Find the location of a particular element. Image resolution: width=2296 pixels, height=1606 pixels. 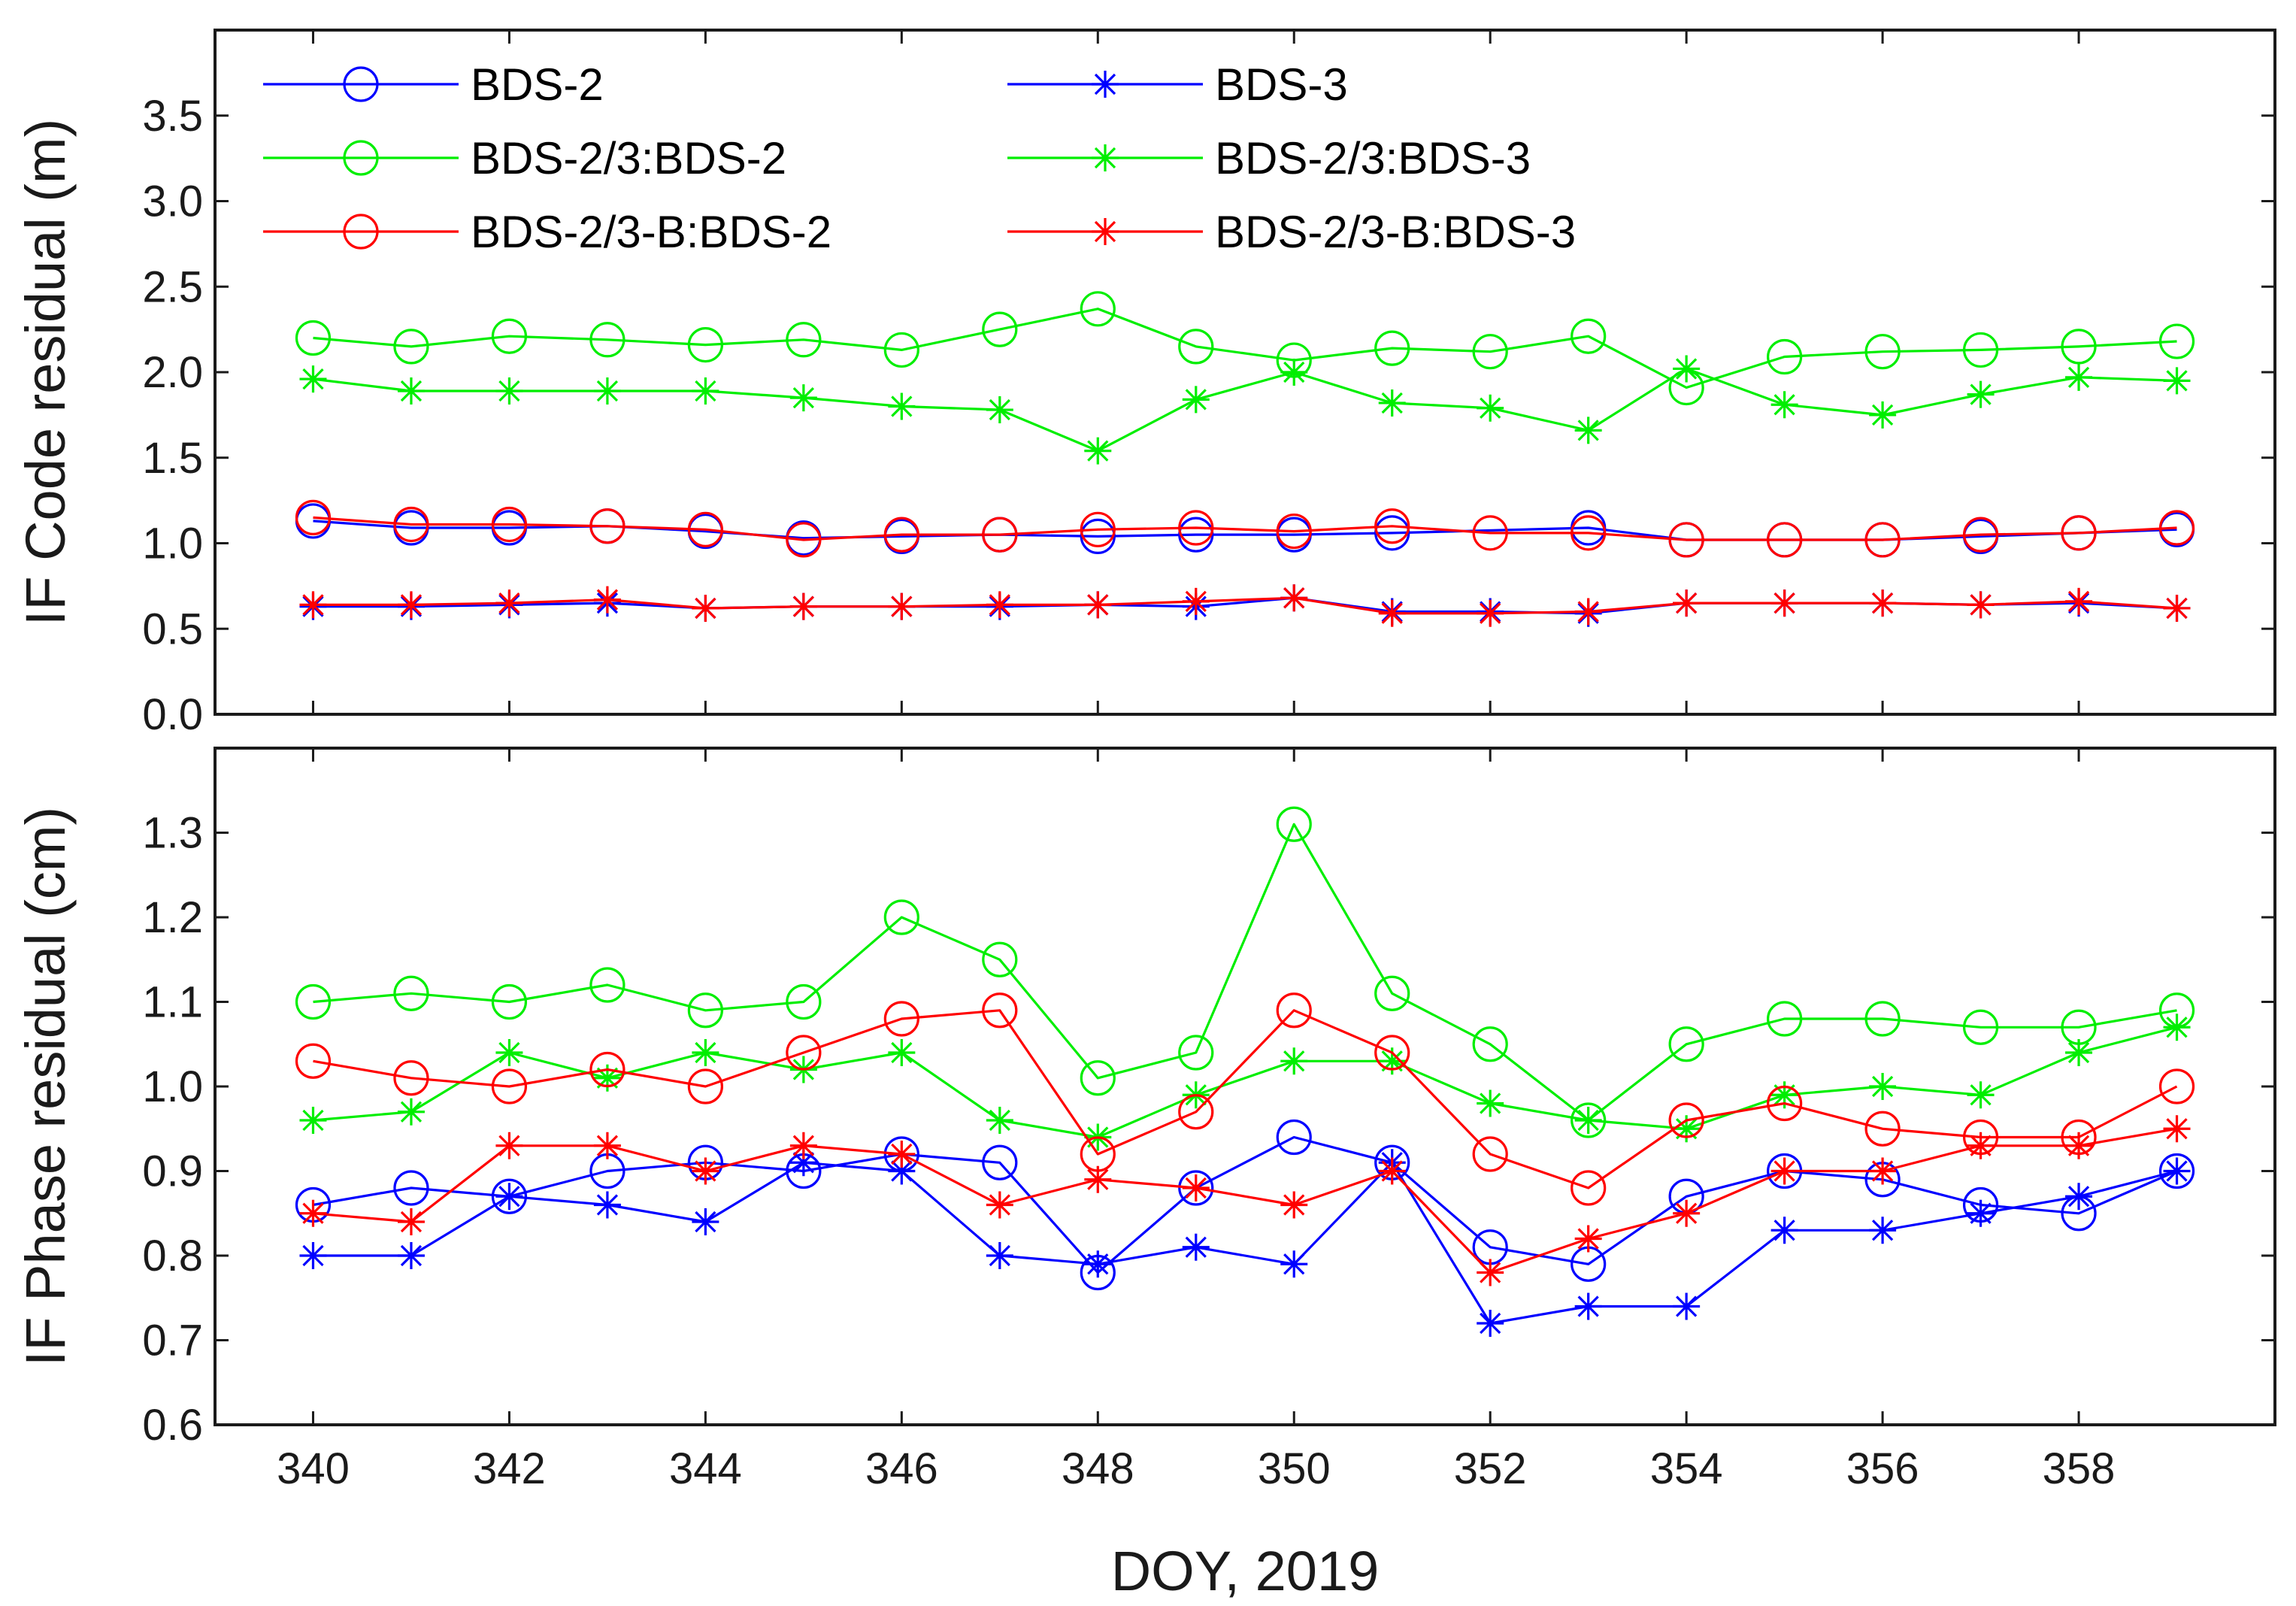

phase-y-axis-label: IF Phase residual (cm) is located at coordinates (45, 1086).